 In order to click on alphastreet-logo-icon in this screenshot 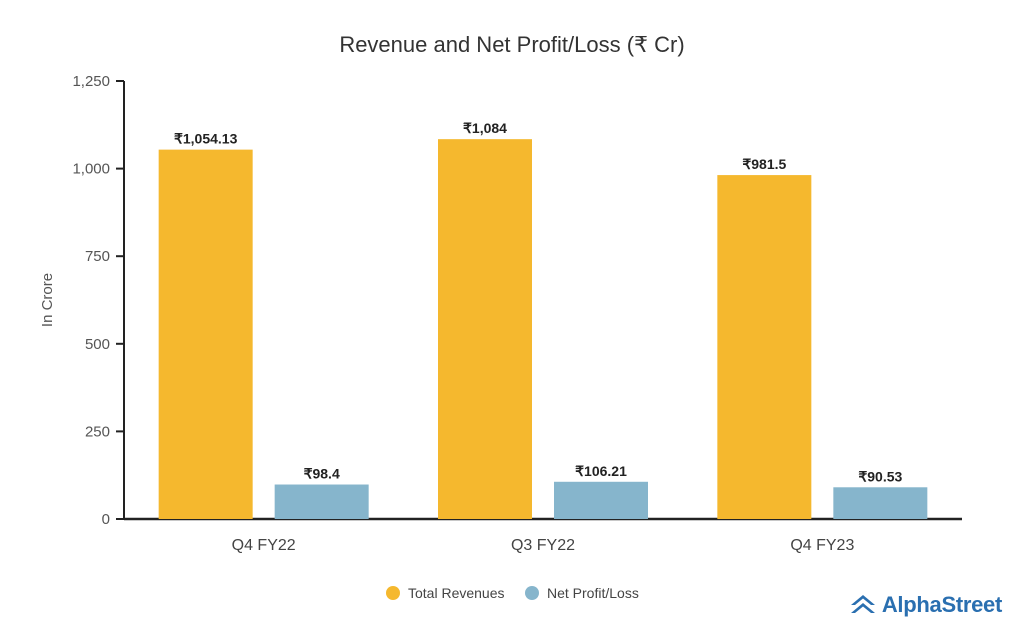, I will do `click(862, 604)`.